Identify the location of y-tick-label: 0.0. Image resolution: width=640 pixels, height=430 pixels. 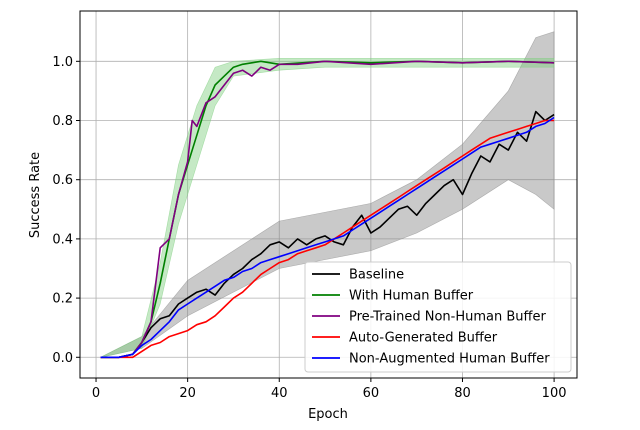
(62, 358).